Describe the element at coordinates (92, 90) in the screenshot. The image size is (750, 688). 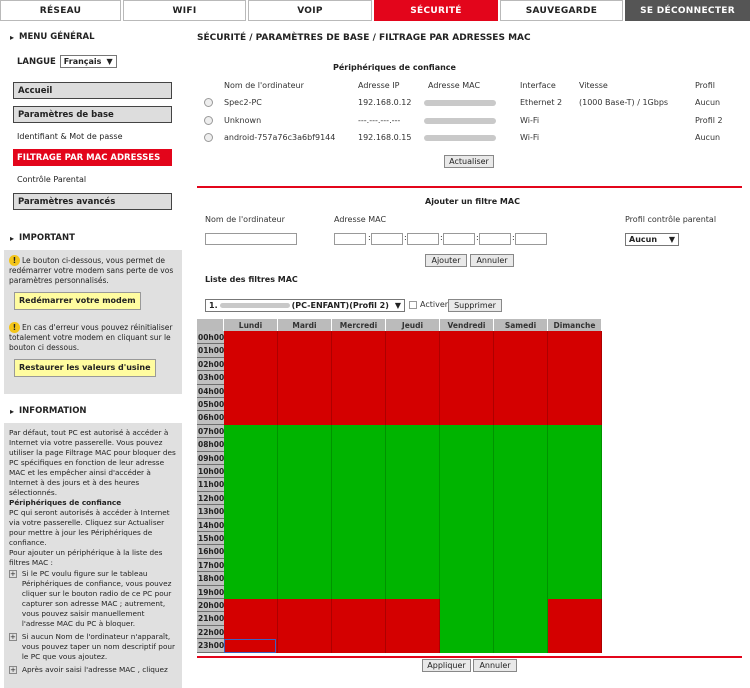
I see `sidebar-item-accueil: Accueil` at that location.